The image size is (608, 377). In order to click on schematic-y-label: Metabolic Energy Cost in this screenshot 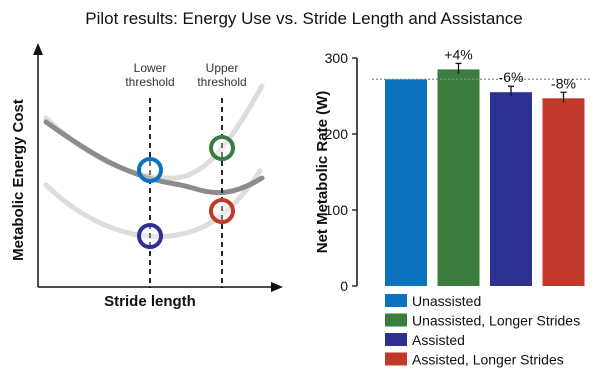, I will do `click(18, 180)`.